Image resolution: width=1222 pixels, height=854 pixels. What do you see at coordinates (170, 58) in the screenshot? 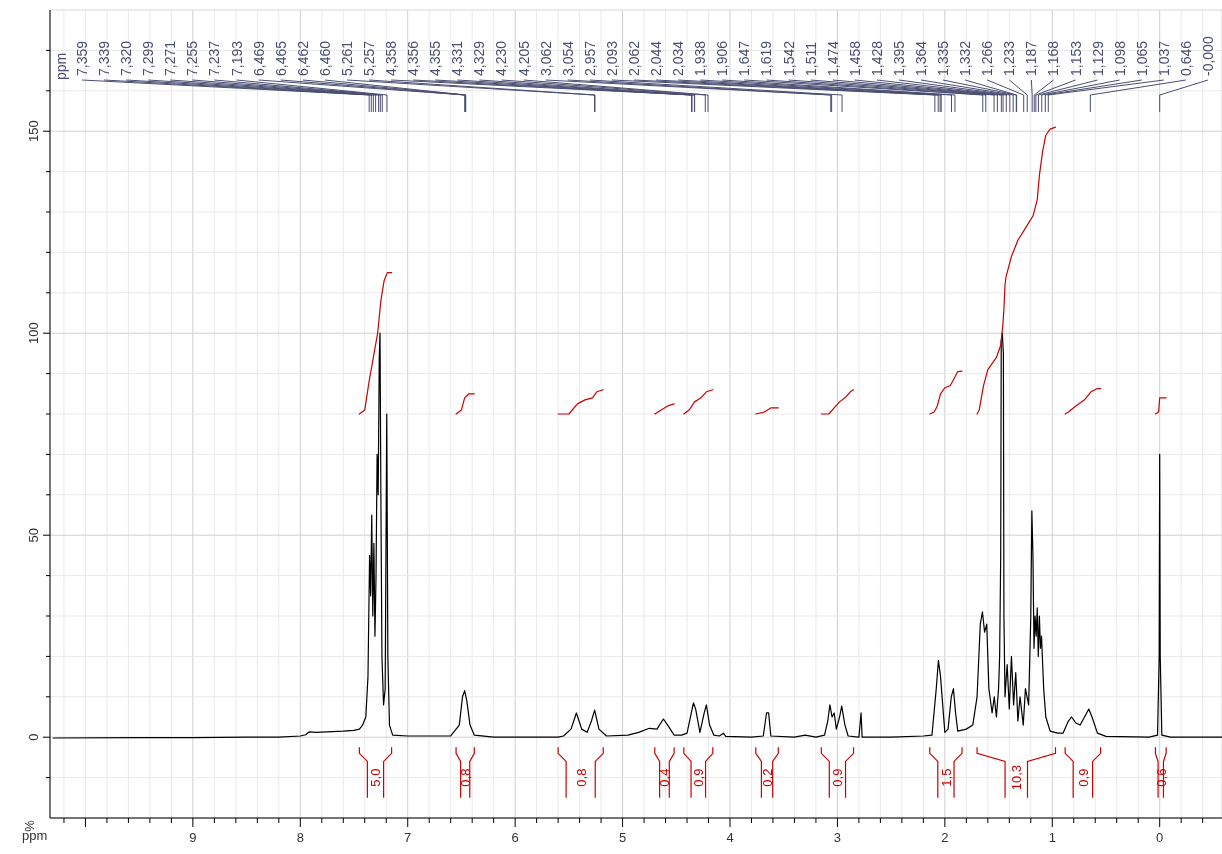
I see `annotation: 7,271` at bounding box center [170, 58].